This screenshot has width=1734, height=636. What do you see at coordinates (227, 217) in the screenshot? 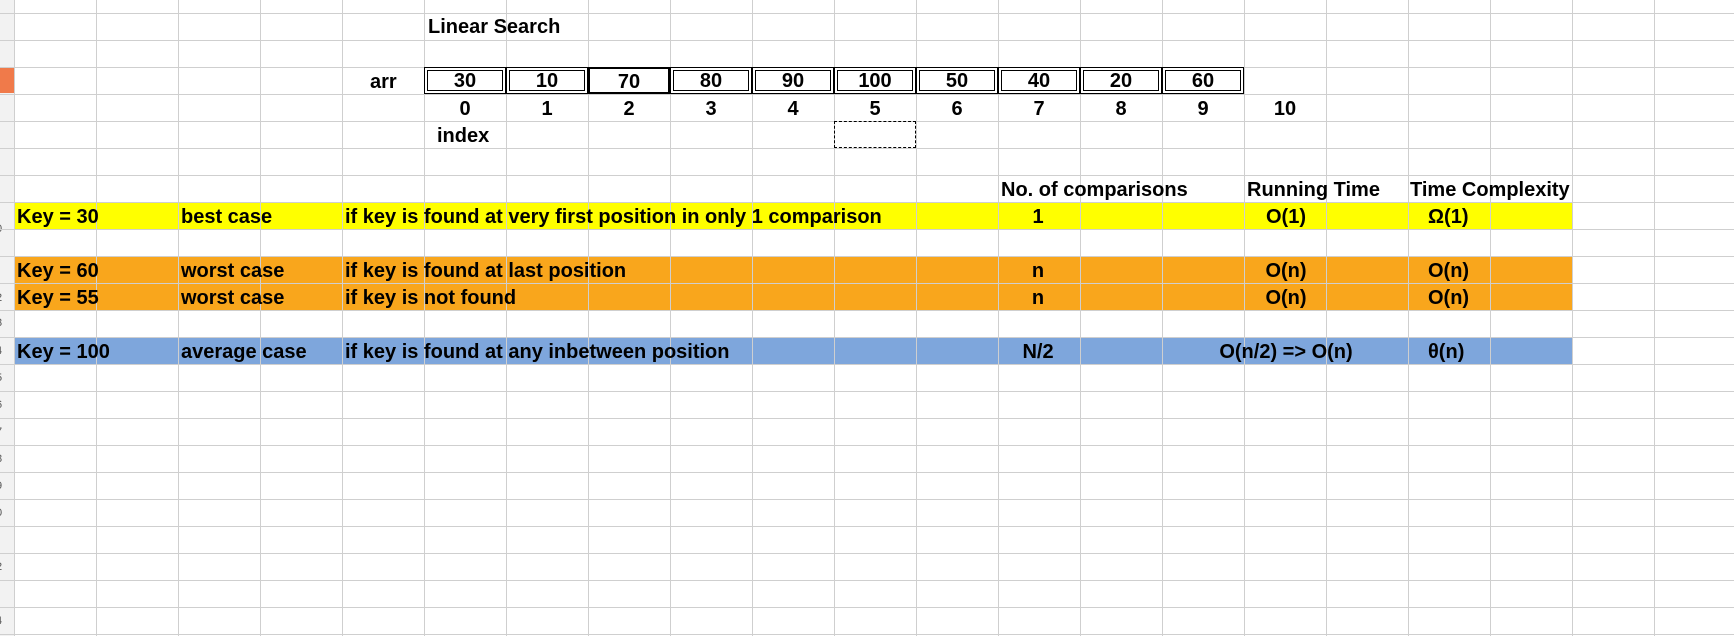
I see `case-type: best case` at bounding box center [227, 217].